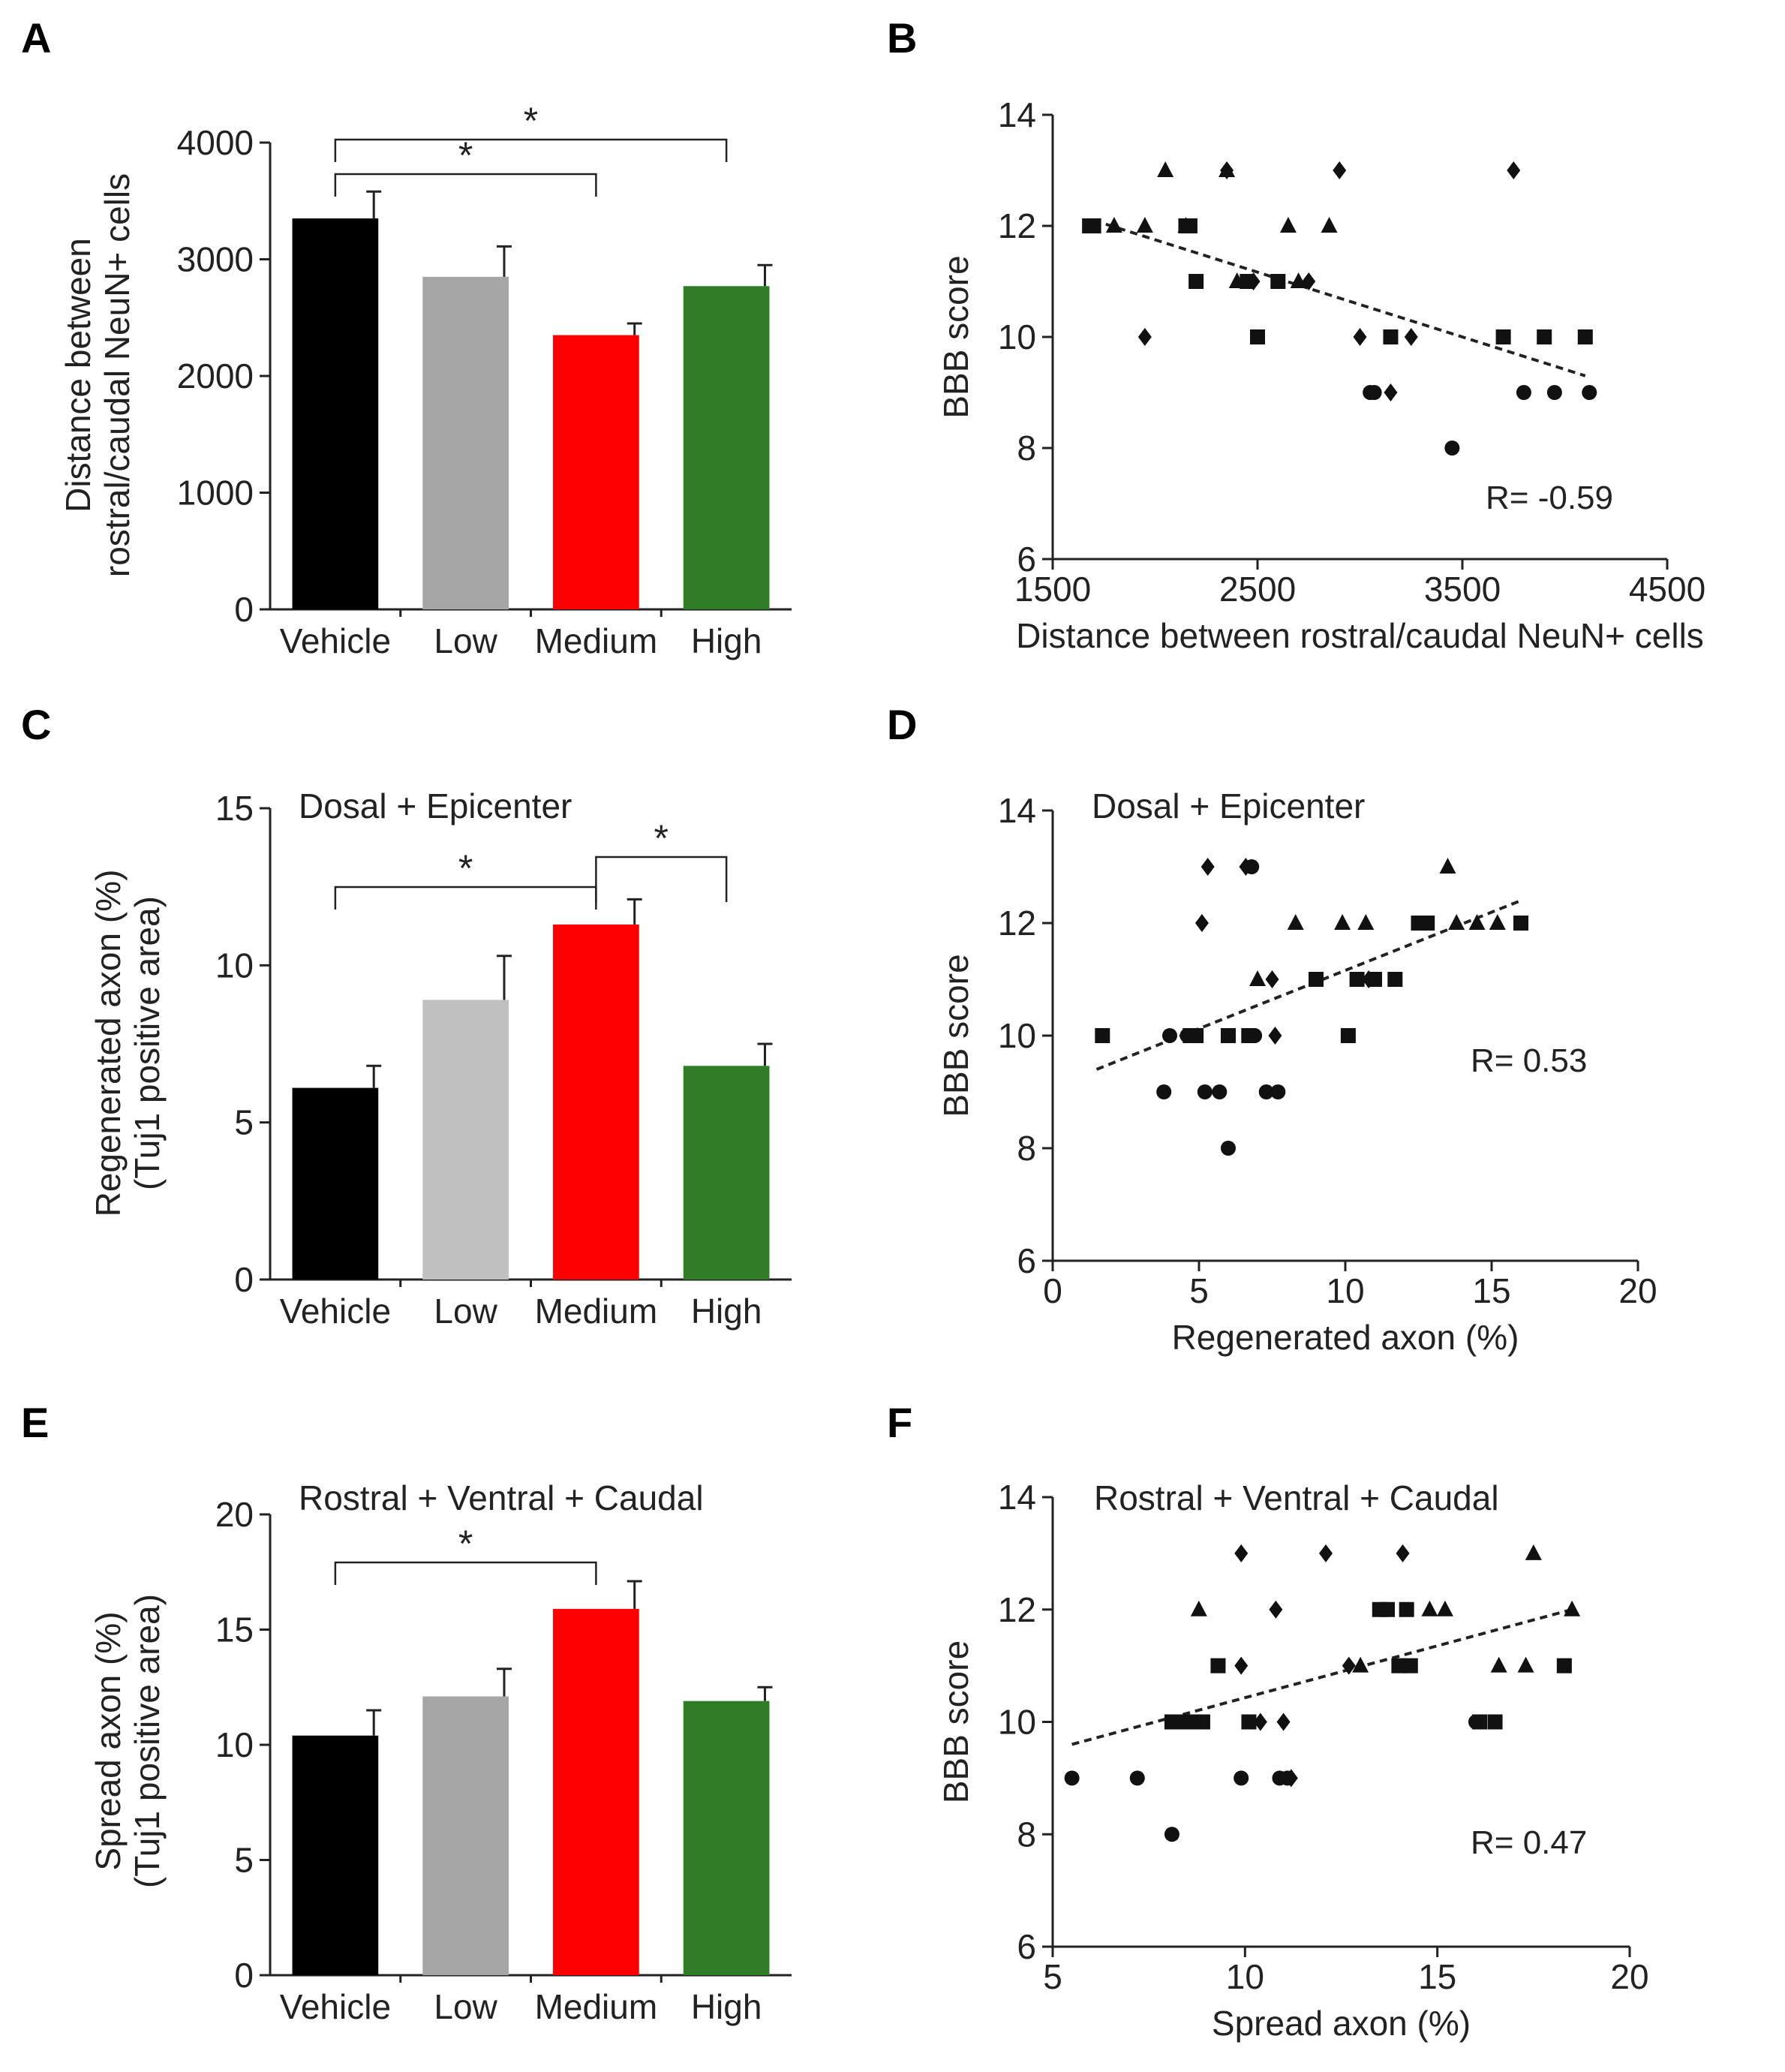 The image size is (1785, 2072). What do you see at coordinates (78, 375) in the screenshot?
I see `y-axis-title: Distance between` at bounding box center [78, 375].